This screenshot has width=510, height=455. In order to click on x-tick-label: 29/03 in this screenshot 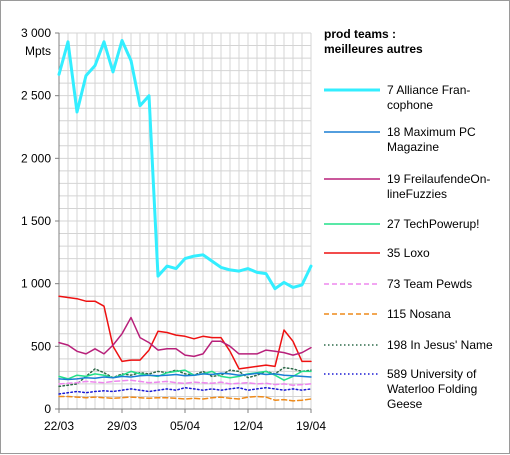, I will do `click(122, 426)`.